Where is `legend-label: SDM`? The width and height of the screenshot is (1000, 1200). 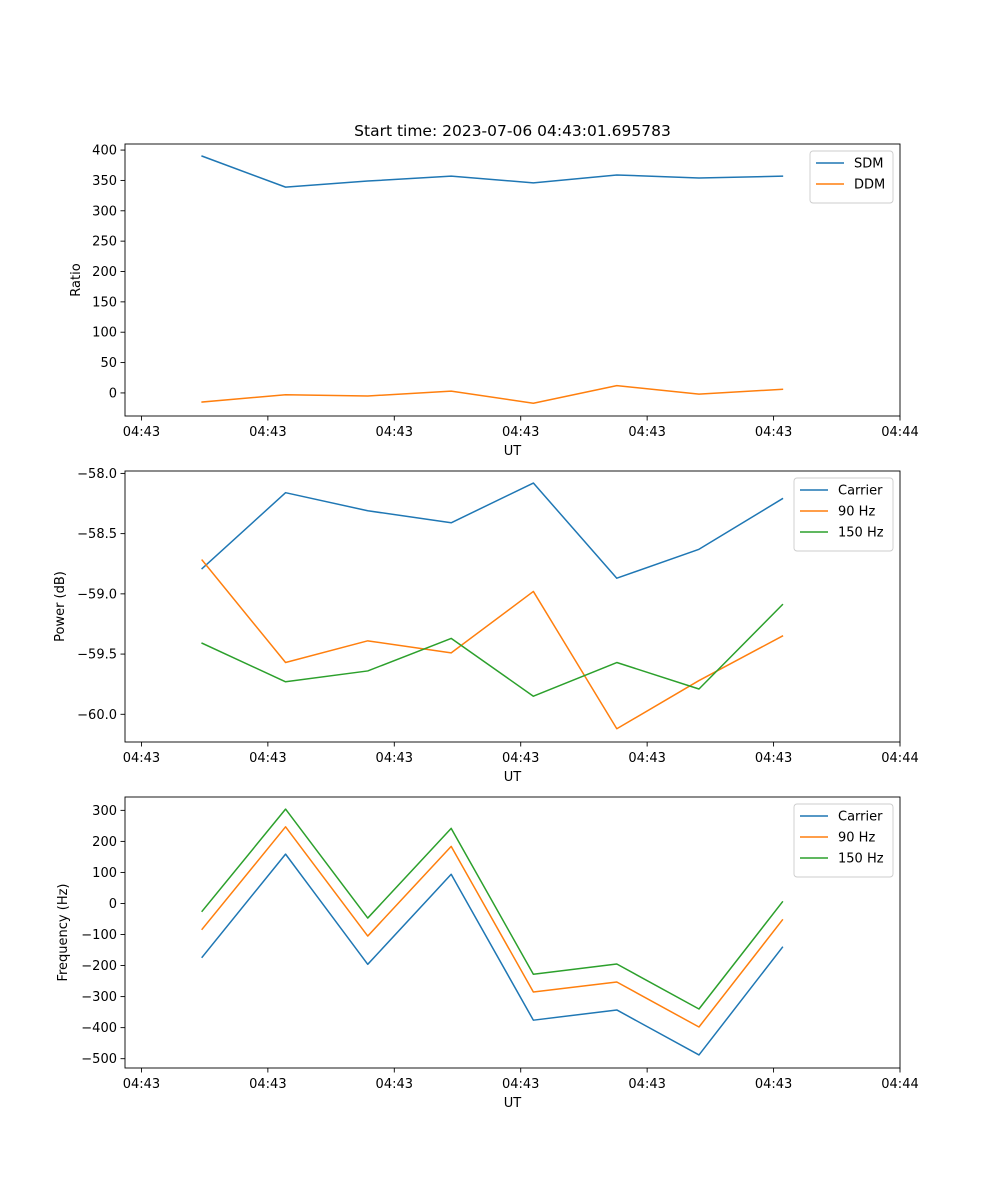 legend-label: SDM is located at coordinates (868, 164).